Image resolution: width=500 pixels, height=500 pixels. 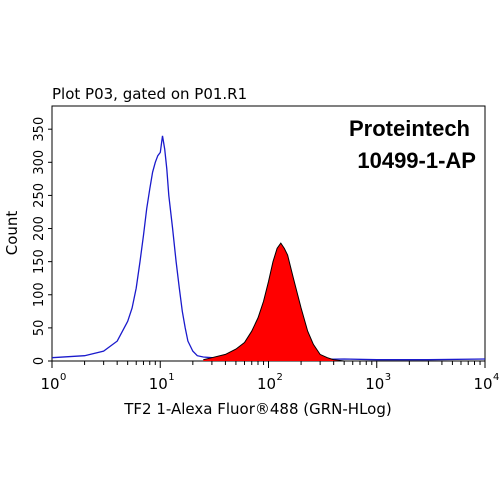 What do you see at coordinates (49, 384) in the screenshot?
I see `x-tick-label-0: 10` at bounding box center [49, 384].